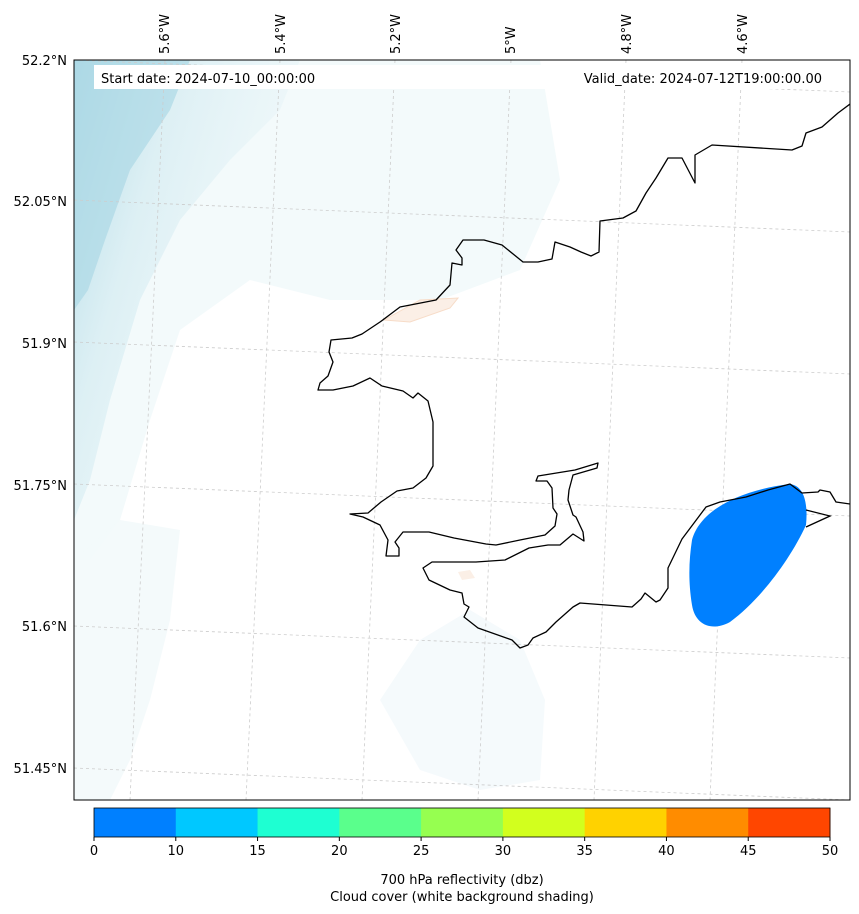 This screenshot has height=914, width=859. What do you see at coordinates (748, 851) in the screenshot?
I see `colorbar-tick-label: 45` at bounding box center [748, 851].